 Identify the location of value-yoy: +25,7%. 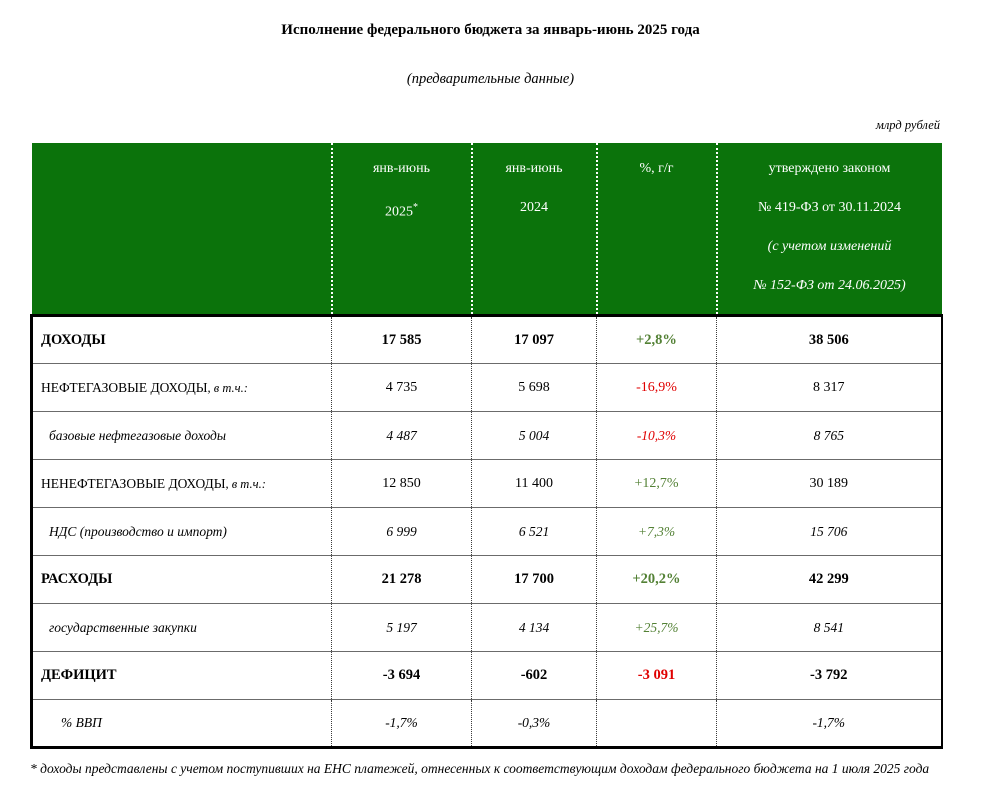
(656, 627).